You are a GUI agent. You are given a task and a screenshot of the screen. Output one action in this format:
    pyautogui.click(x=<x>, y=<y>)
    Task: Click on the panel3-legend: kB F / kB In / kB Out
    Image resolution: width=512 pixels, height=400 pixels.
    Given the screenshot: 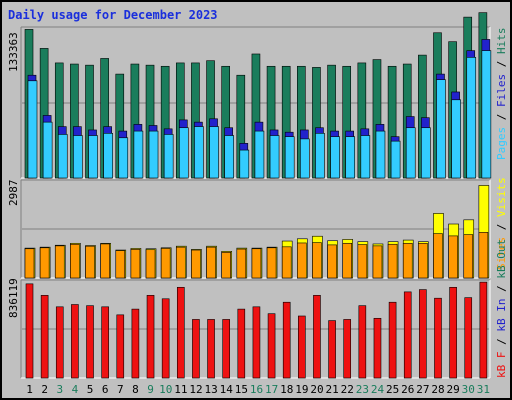 What is the action you would take?
    pyautogui.click(x=501, y=308)
    